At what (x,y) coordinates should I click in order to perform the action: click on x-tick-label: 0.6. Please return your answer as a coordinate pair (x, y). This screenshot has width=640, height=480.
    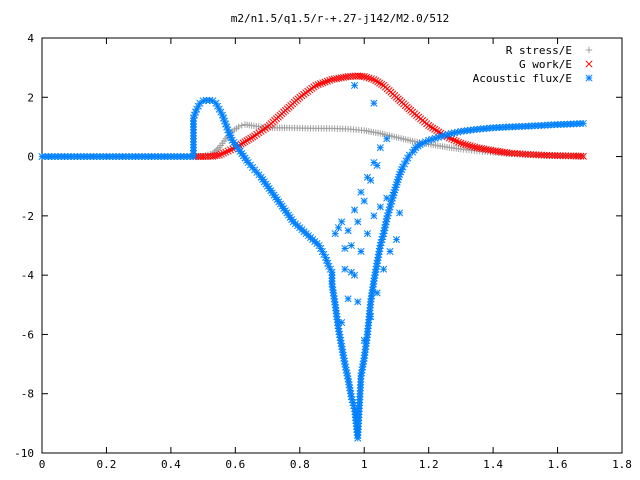
    Looking at the image, I should click on (235, 464).